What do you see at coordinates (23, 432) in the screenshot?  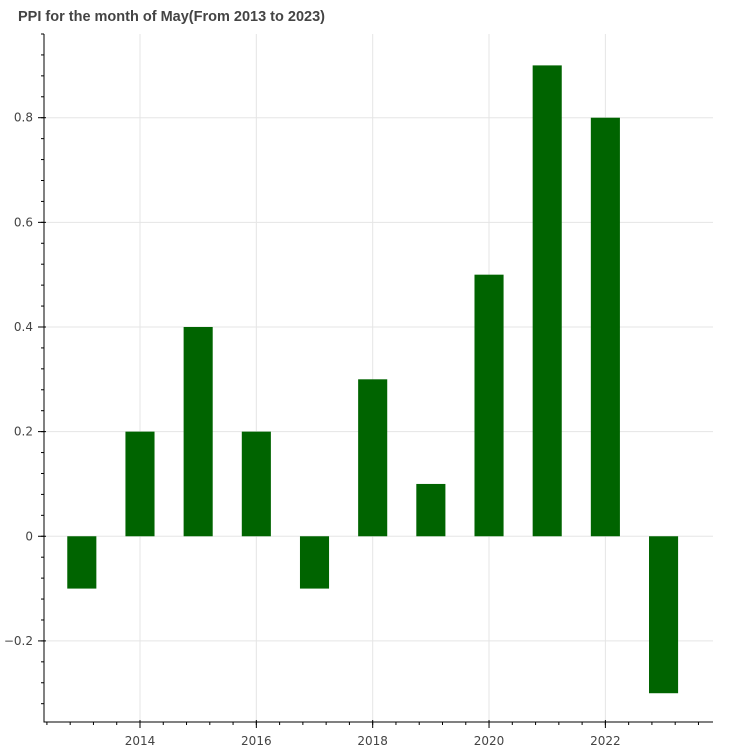 I see `y-tick-label: 0.2` at bounding box center [23, 432].